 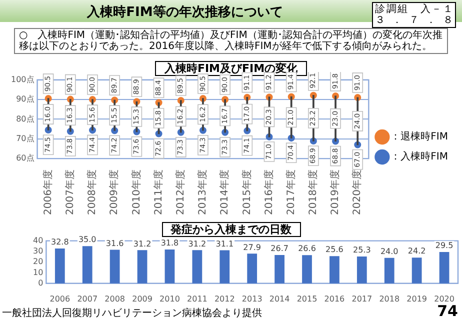 What do you see at coordinates (268, 193) in the screenshot?
I see `x-tick-label: 2016年度` at bounding box center [268, 193].